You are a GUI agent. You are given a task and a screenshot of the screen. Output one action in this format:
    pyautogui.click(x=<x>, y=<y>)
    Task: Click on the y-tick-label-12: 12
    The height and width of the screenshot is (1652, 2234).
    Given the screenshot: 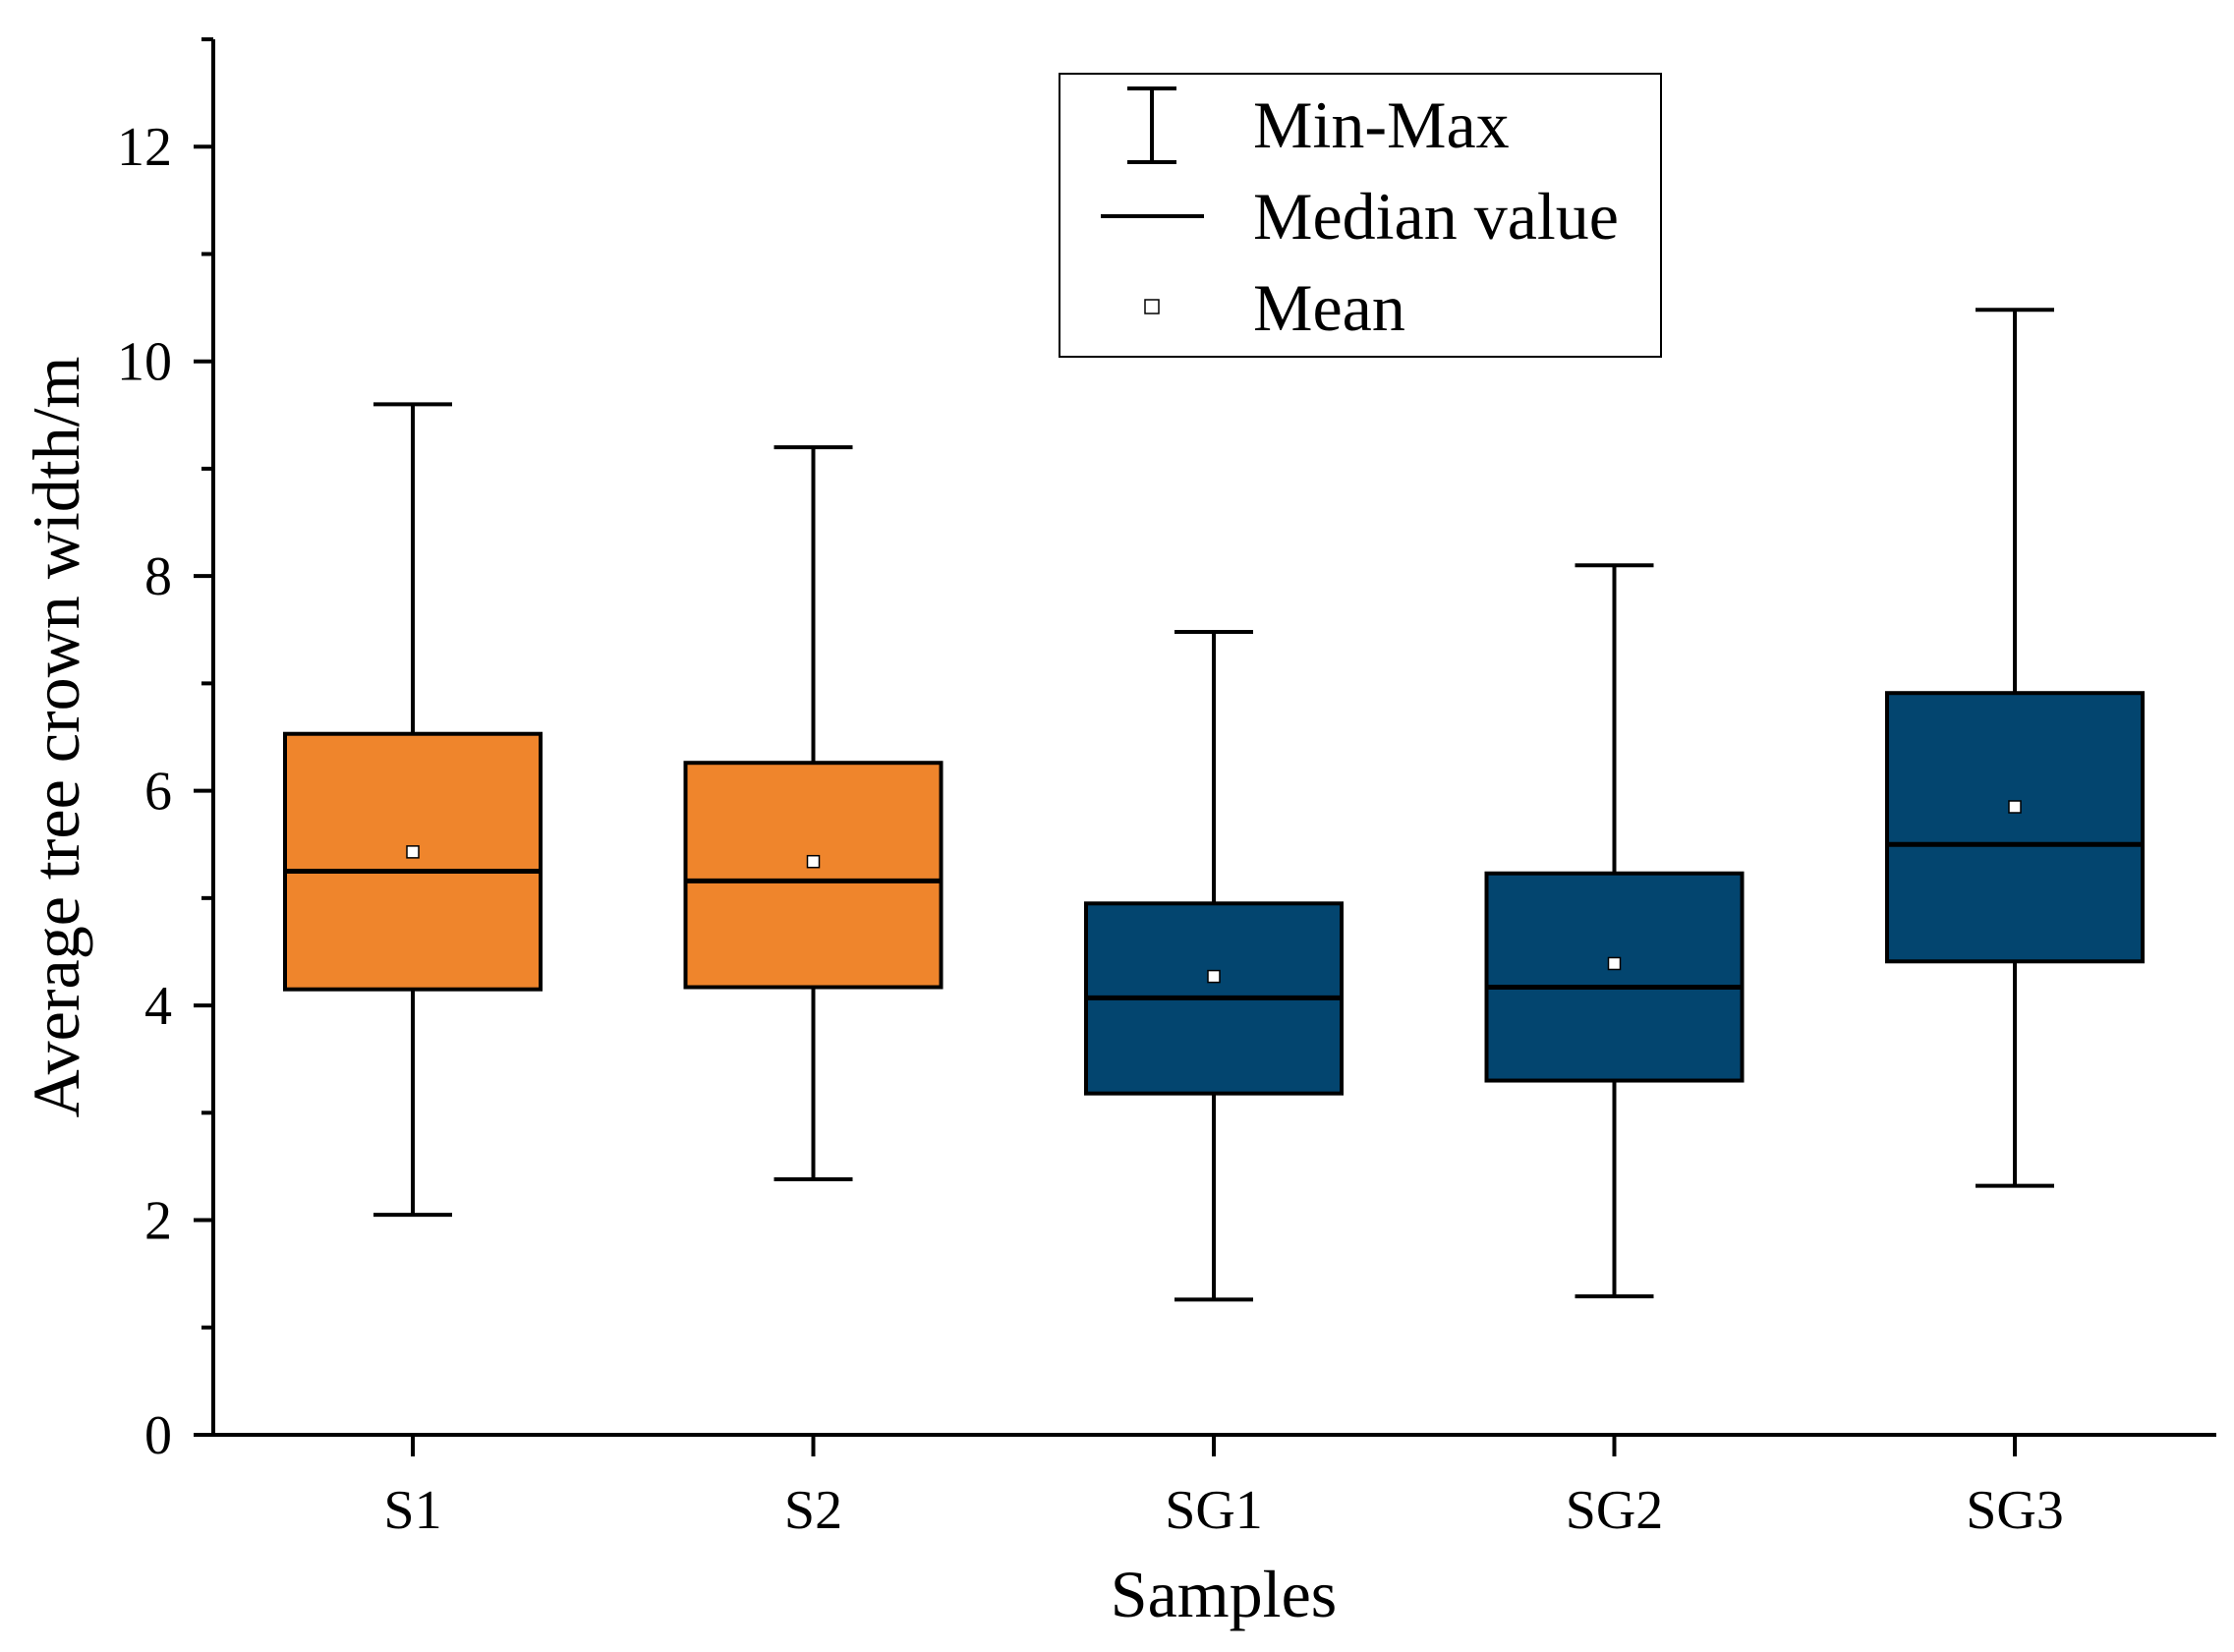 What is the action you would take?
    pyautogui.click(x=144, y=147)
    